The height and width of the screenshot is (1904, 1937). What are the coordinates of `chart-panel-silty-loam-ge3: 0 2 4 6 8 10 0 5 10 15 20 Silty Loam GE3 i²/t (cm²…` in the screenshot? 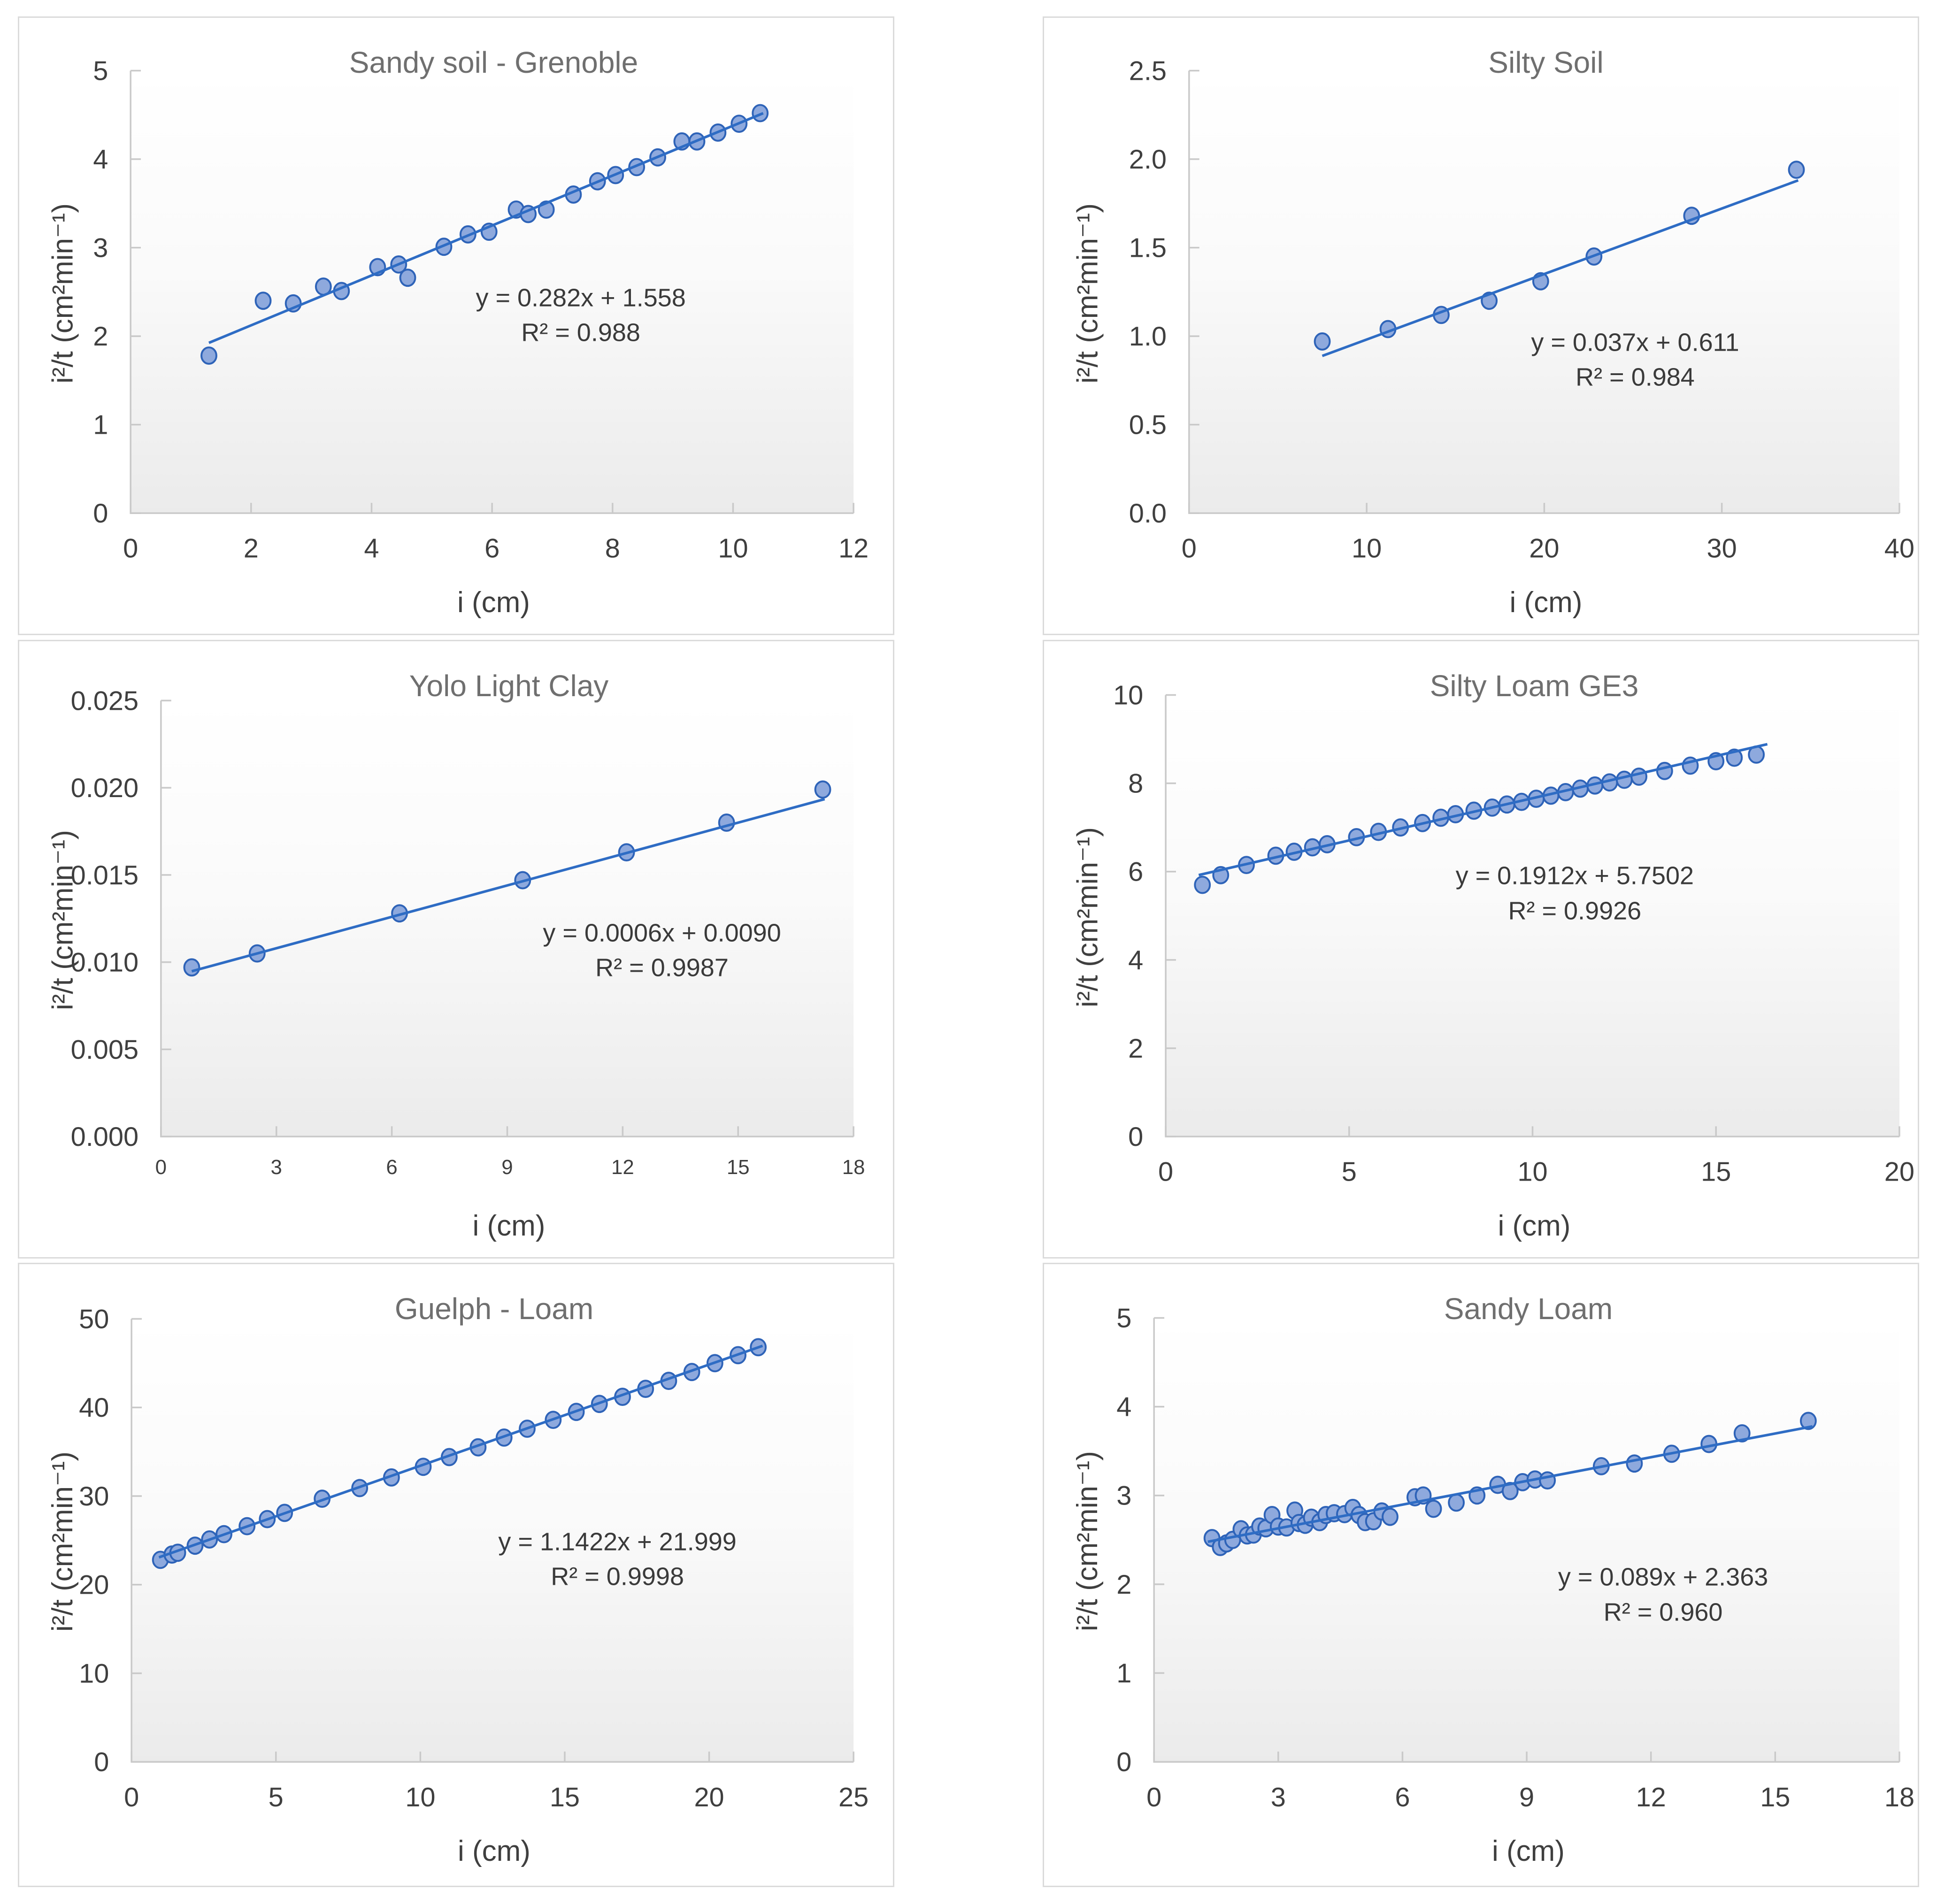 It's located at (1481, 949).